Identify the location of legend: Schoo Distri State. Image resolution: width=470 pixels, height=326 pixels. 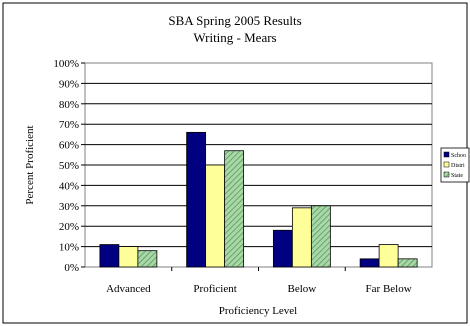
(455, 165).